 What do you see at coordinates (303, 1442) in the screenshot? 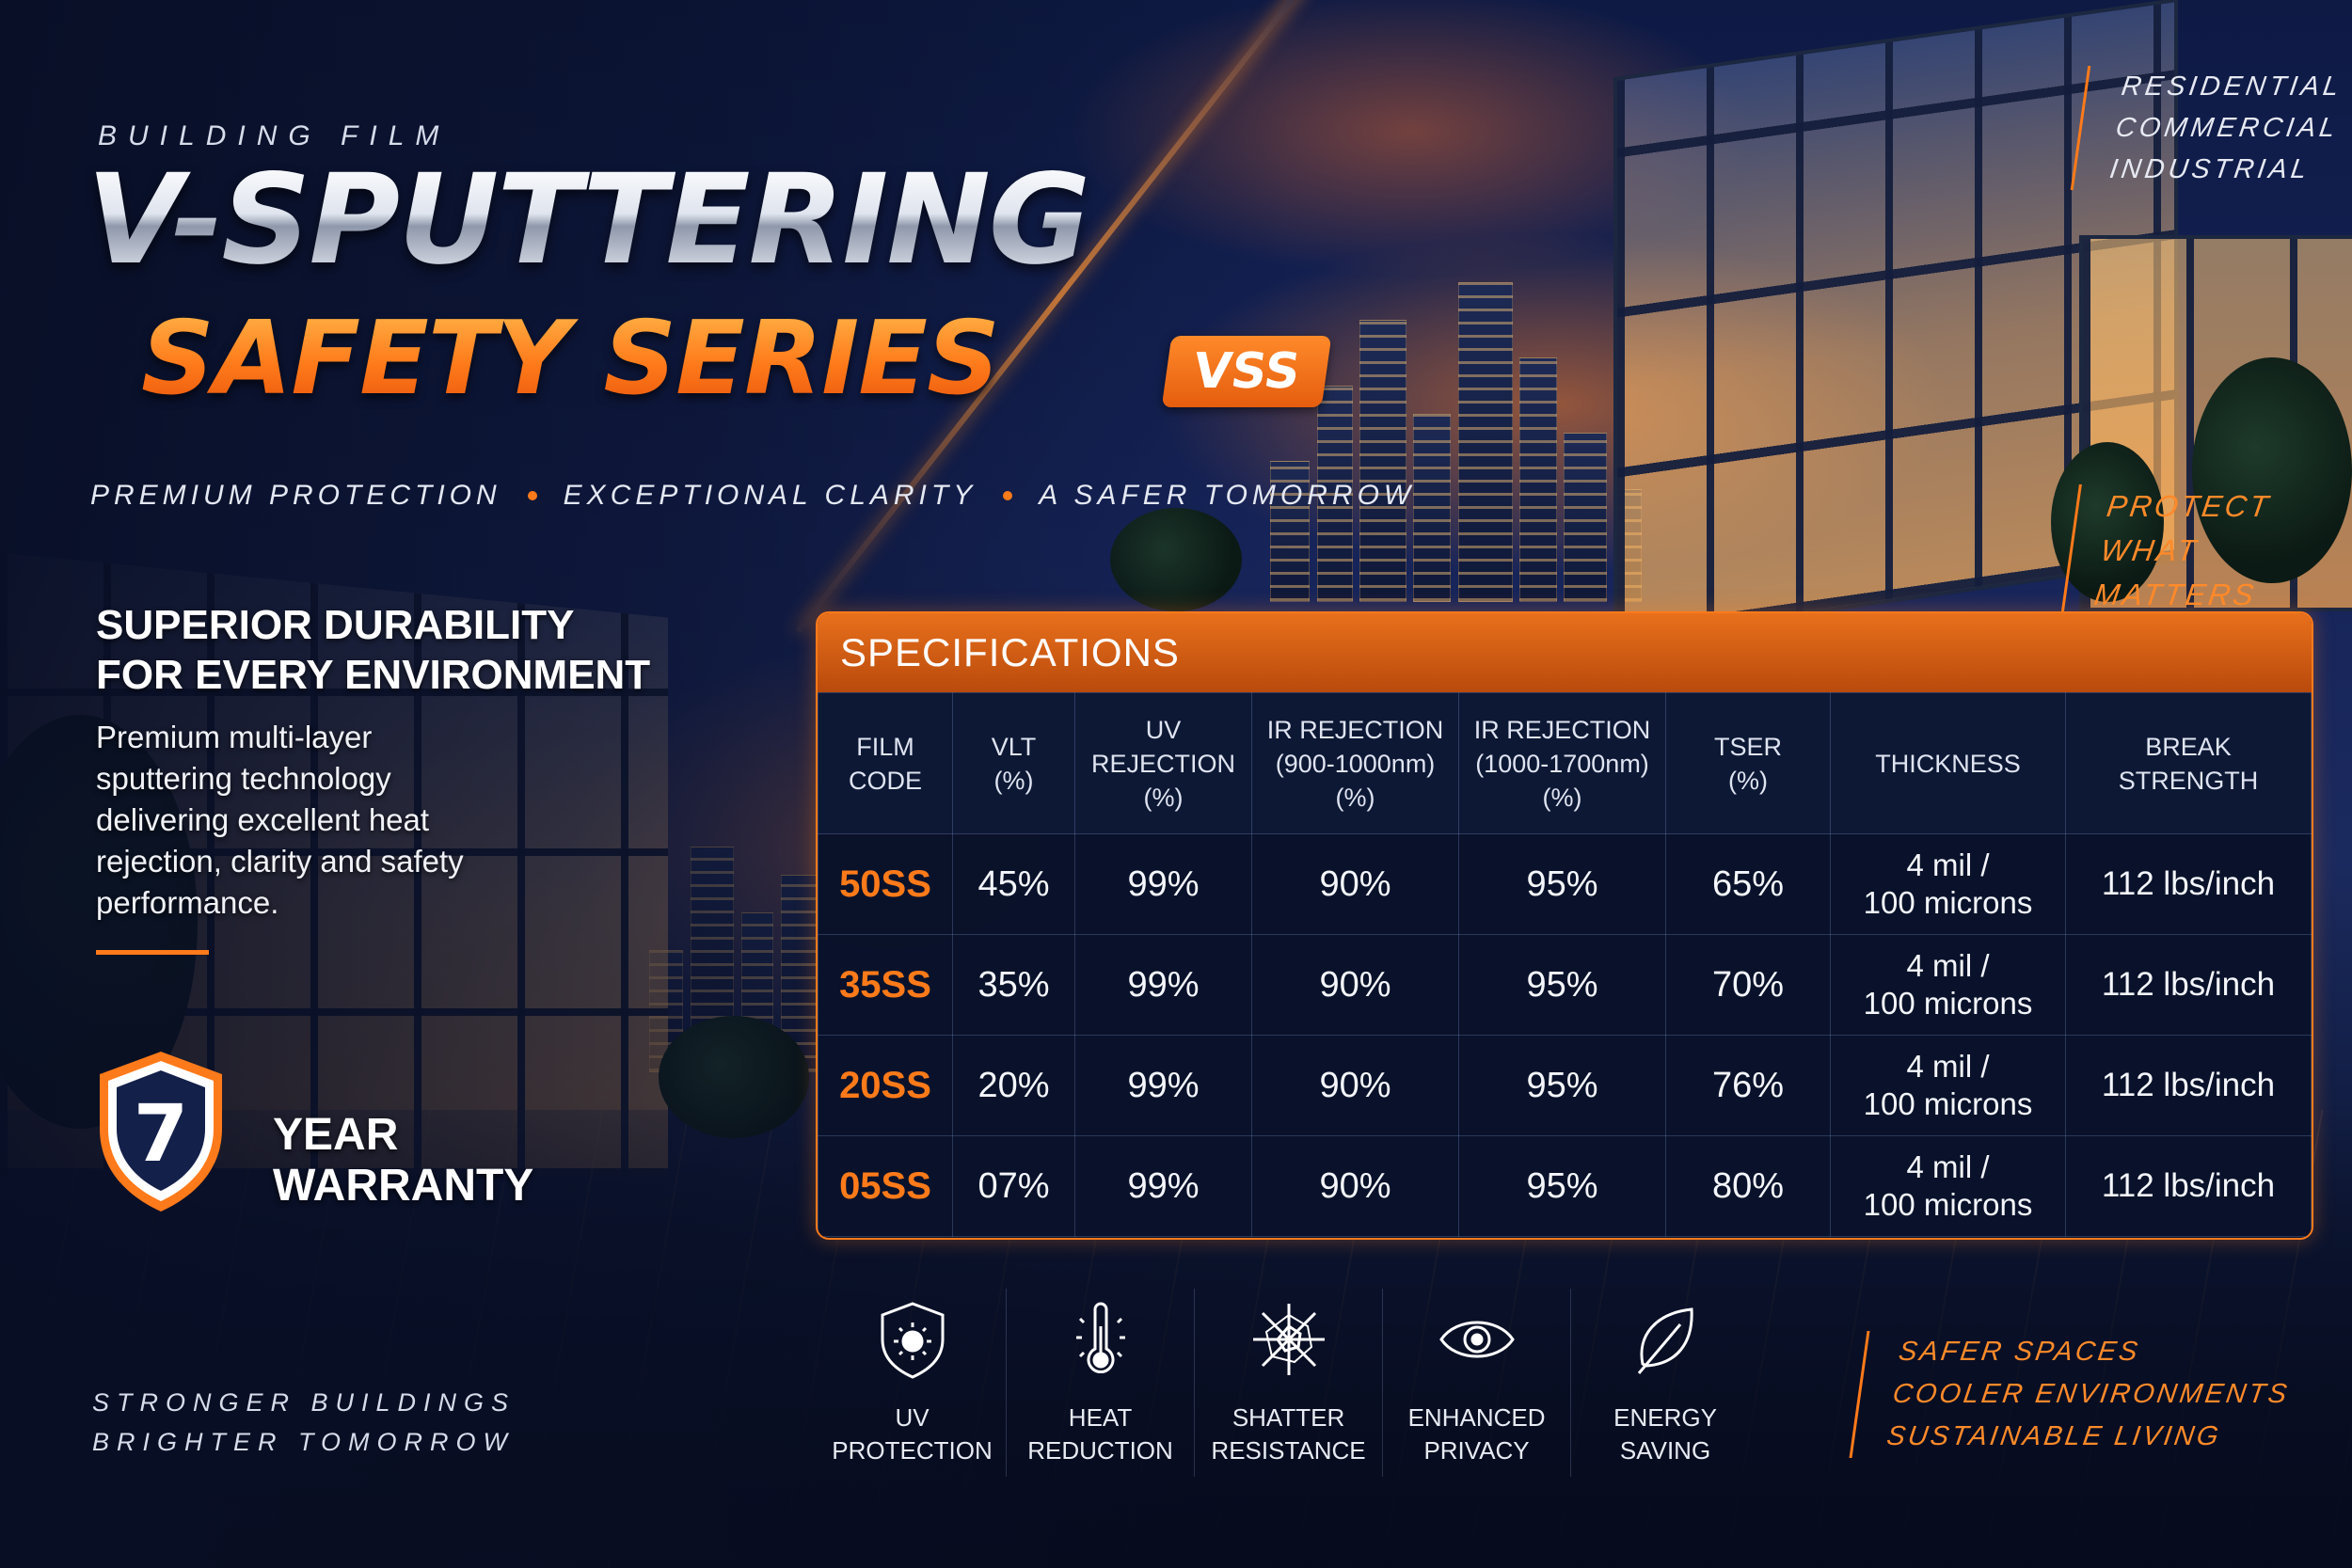
I see `slogan-line: BRIGHTER TOMORROW` at bounding box center [303, 1442].